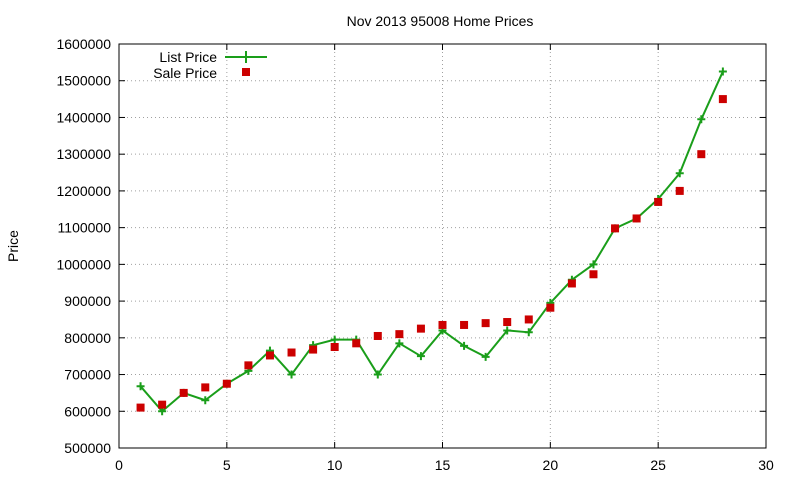  Describe the element at coordinates (87, 375) in the screenshot. I see `y-tick-label: 700000` at that location.